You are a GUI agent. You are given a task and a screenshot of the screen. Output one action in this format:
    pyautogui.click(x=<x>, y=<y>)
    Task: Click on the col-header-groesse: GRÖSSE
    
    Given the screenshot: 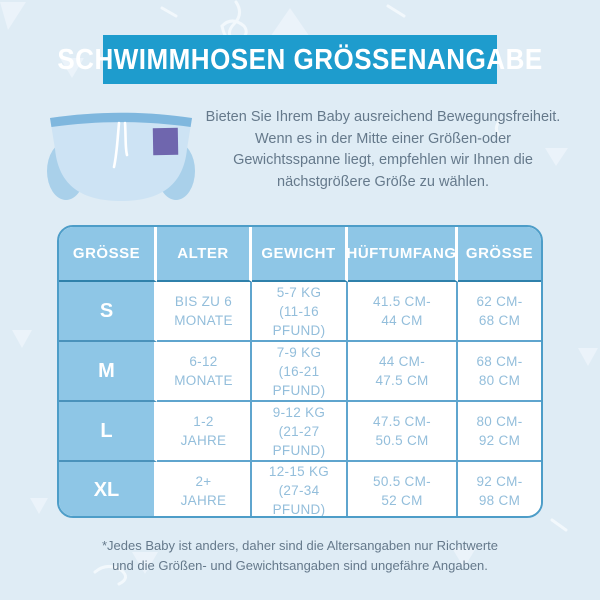 What is the action you would take?
    pyautogui.click(x=108, y=254)
    